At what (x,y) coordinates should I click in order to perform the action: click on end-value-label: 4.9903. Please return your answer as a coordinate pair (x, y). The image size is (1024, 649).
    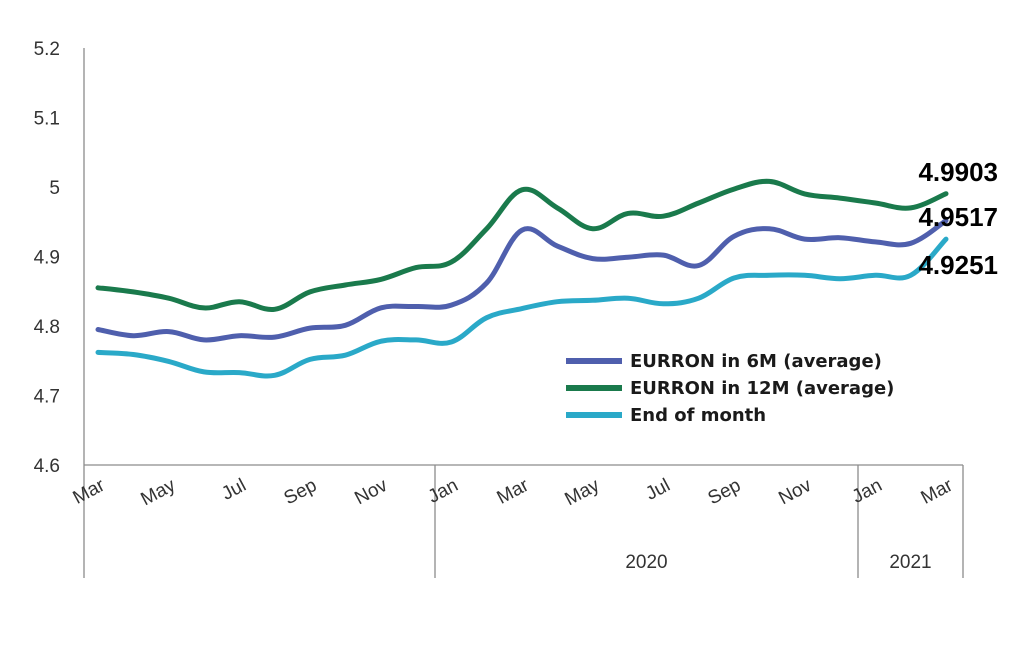
    Looking at the image, I should click on (958, 172).